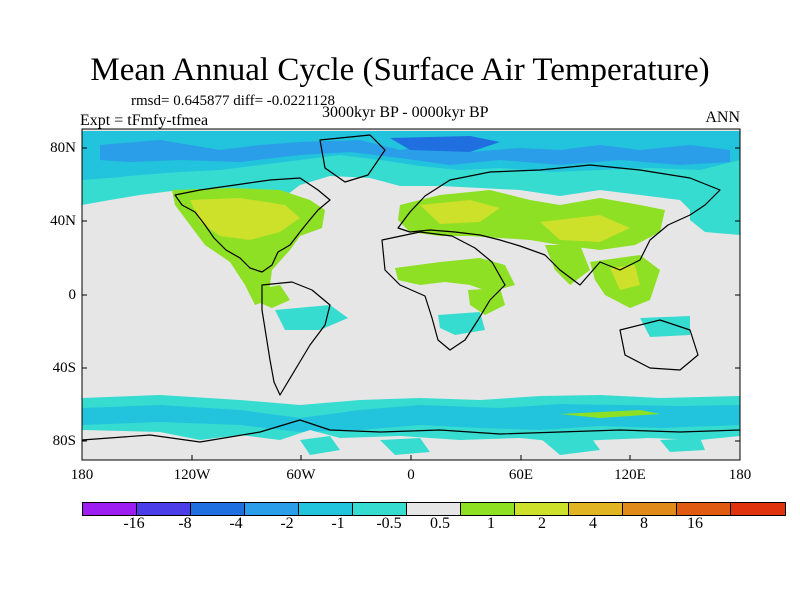  Describe the element at coordinates (585, 228) in the screenshot. I see `central-asia-warm-core` at that location.